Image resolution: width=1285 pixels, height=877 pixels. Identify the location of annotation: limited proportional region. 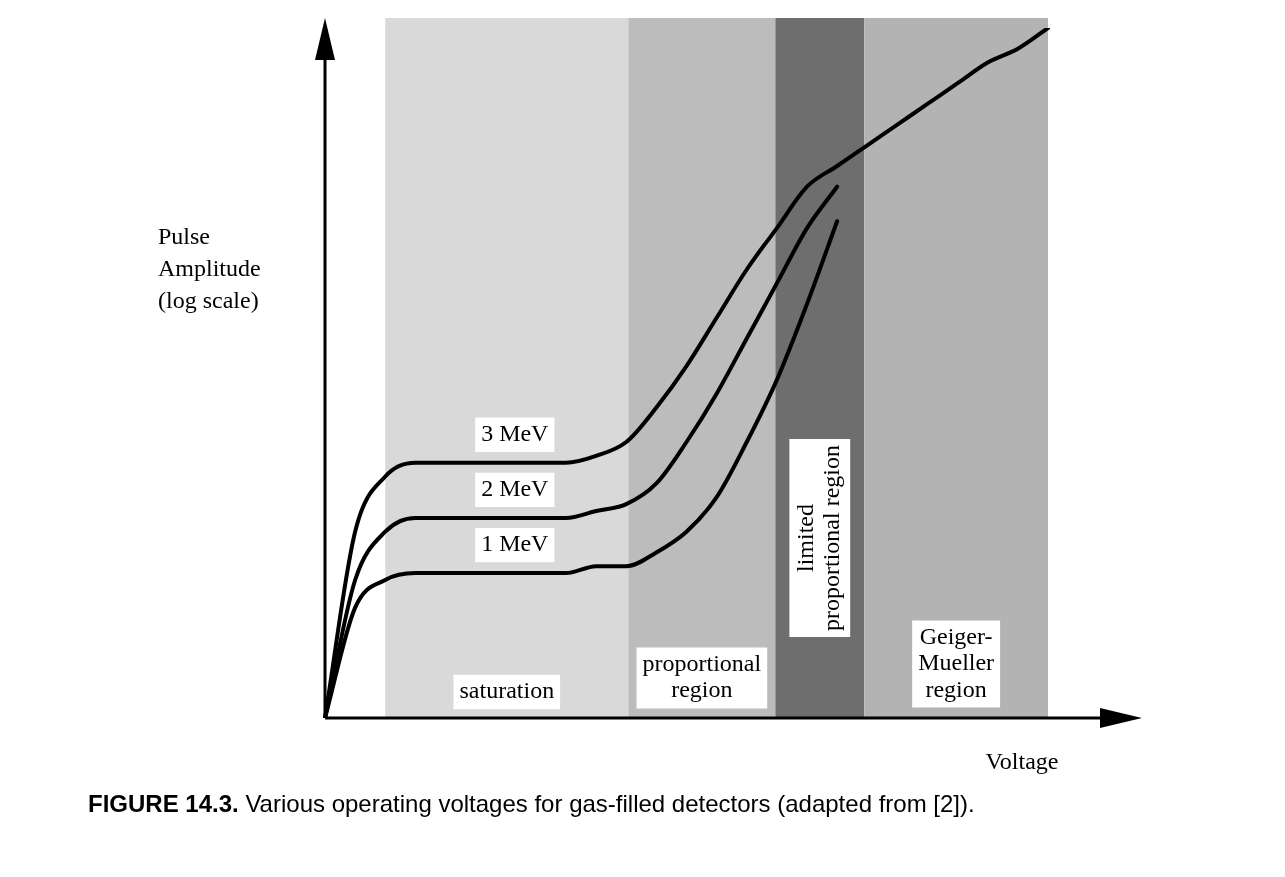
(818, 538).